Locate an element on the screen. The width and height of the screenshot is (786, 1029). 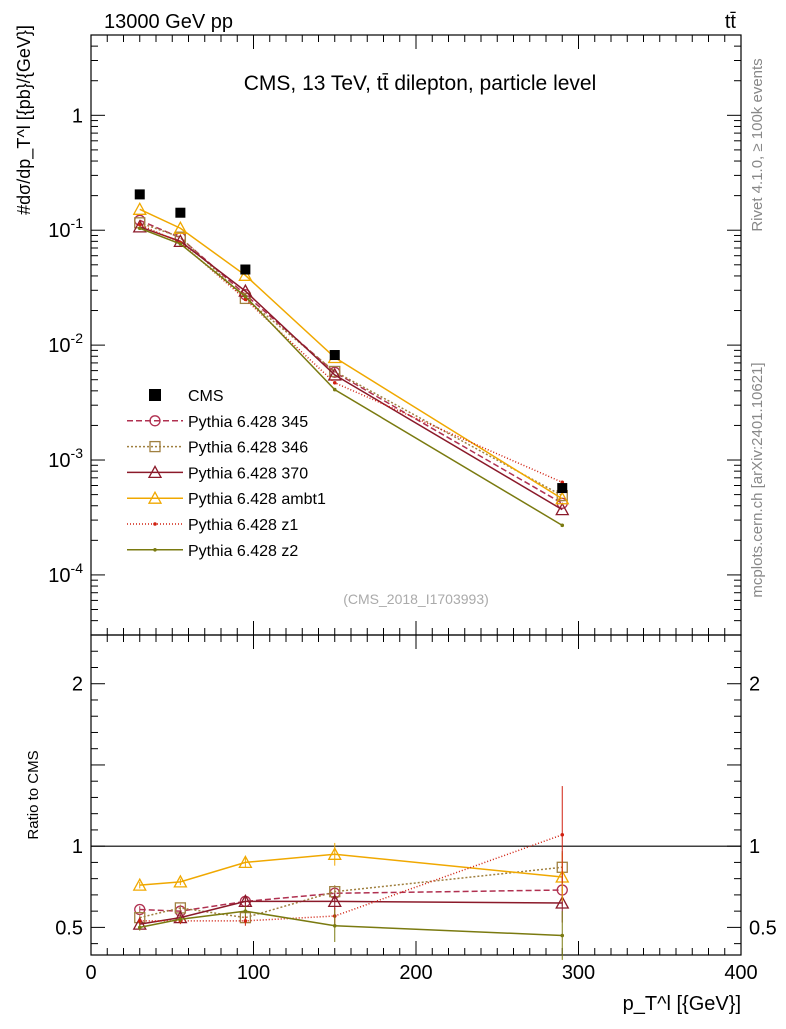
legend-label: Pythia 6.428 ambt1 is located at coordinates (257, 499).